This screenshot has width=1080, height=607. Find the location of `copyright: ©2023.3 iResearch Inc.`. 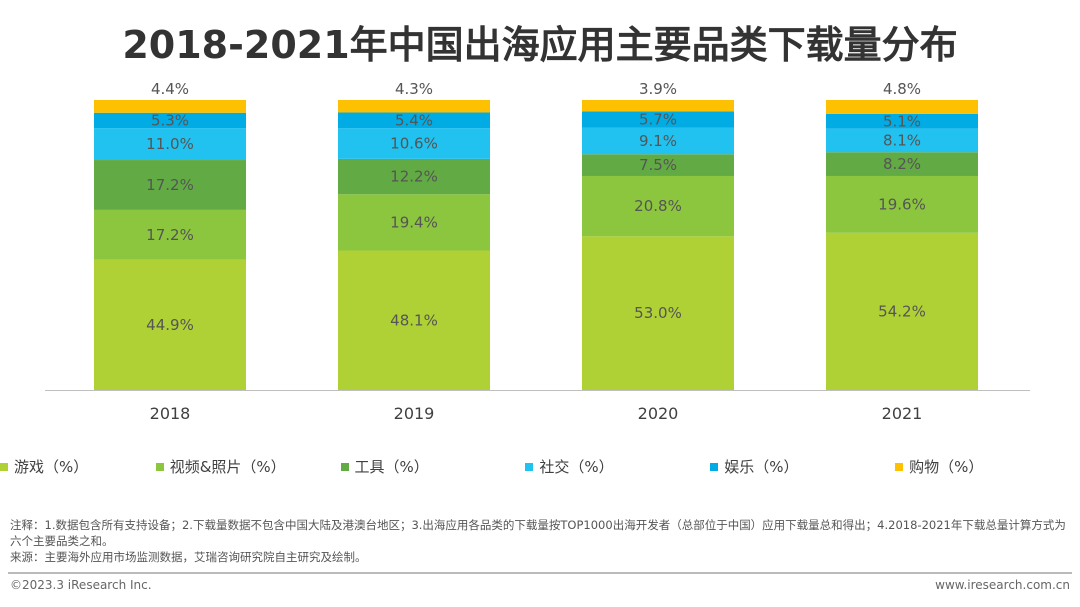

copyright: ©2023.3 iResearch Inc. is located at coordinates (81, 585).